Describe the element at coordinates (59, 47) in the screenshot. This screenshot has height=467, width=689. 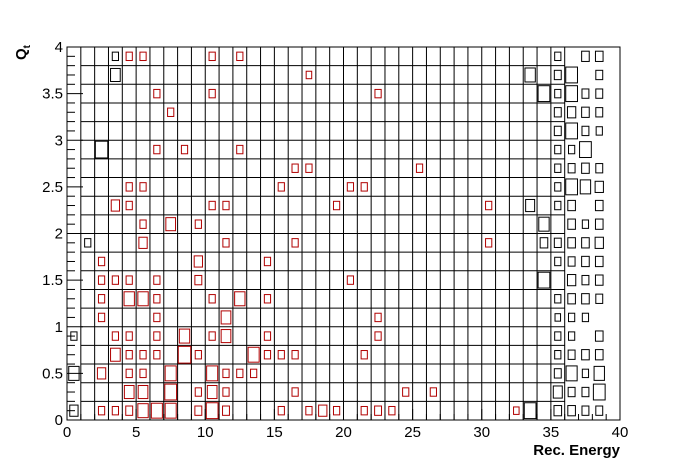
I see `y-tick-label: 4` at that location.